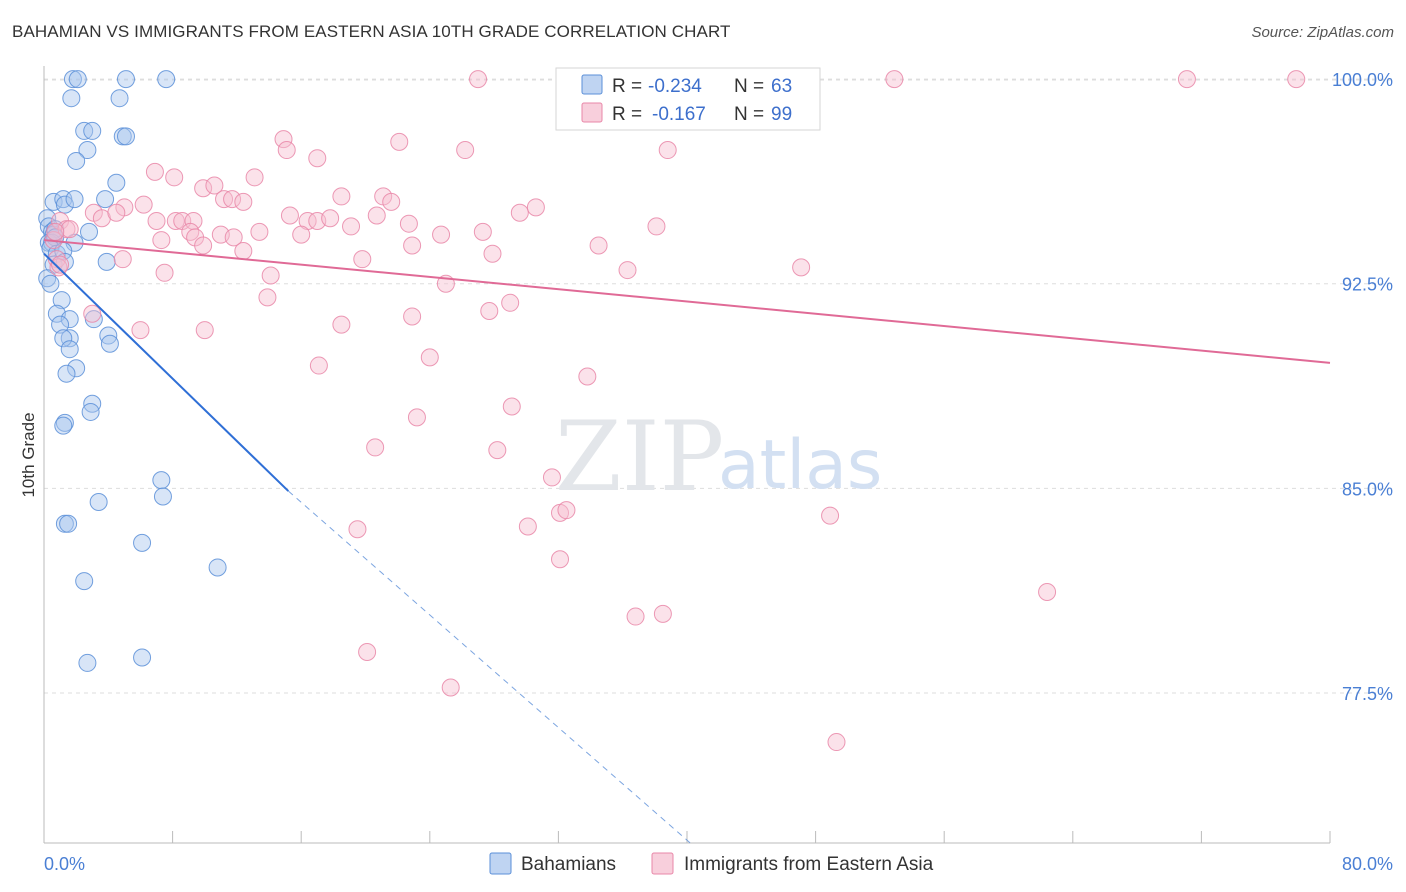  What do you see at coordinates (1322, 32) in the screenshot?
I see `source-label: Source: ZipAtlas.com` at bounding box center [1322, 32].